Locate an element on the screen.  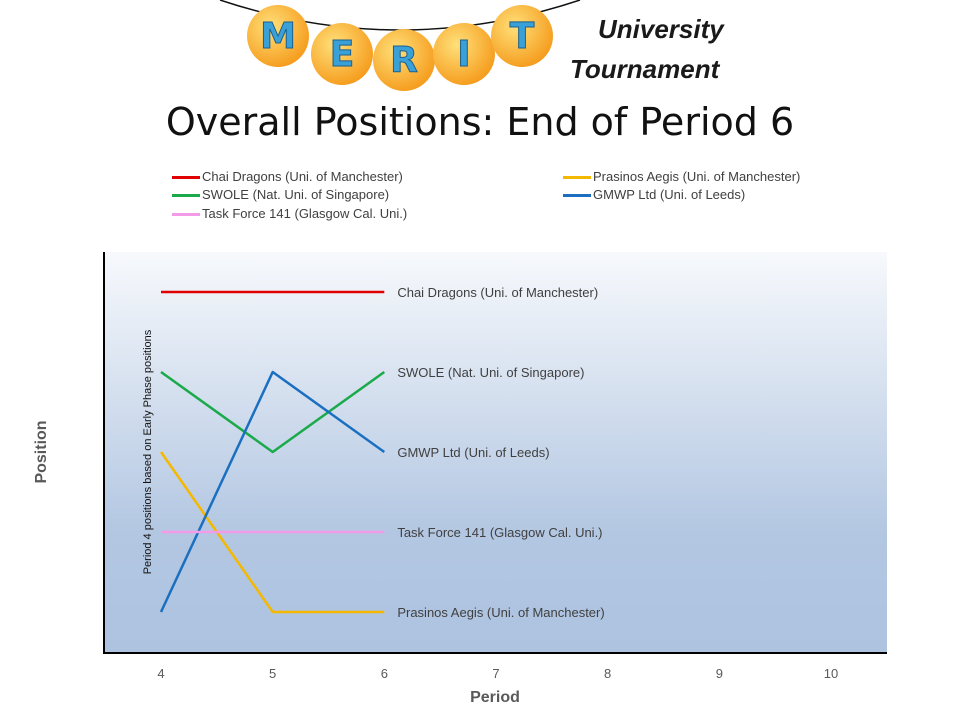
logo-letter: R is located at coordinates (404, 60).